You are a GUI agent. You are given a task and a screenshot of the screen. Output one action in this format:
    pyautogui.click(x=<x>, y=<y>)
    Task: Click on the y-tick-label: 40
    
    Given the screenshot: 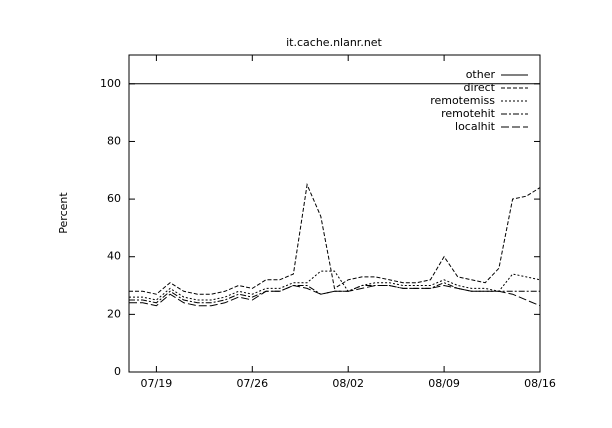 What is the action you would take?
    pyautogui.click(x=114, y=256)
    